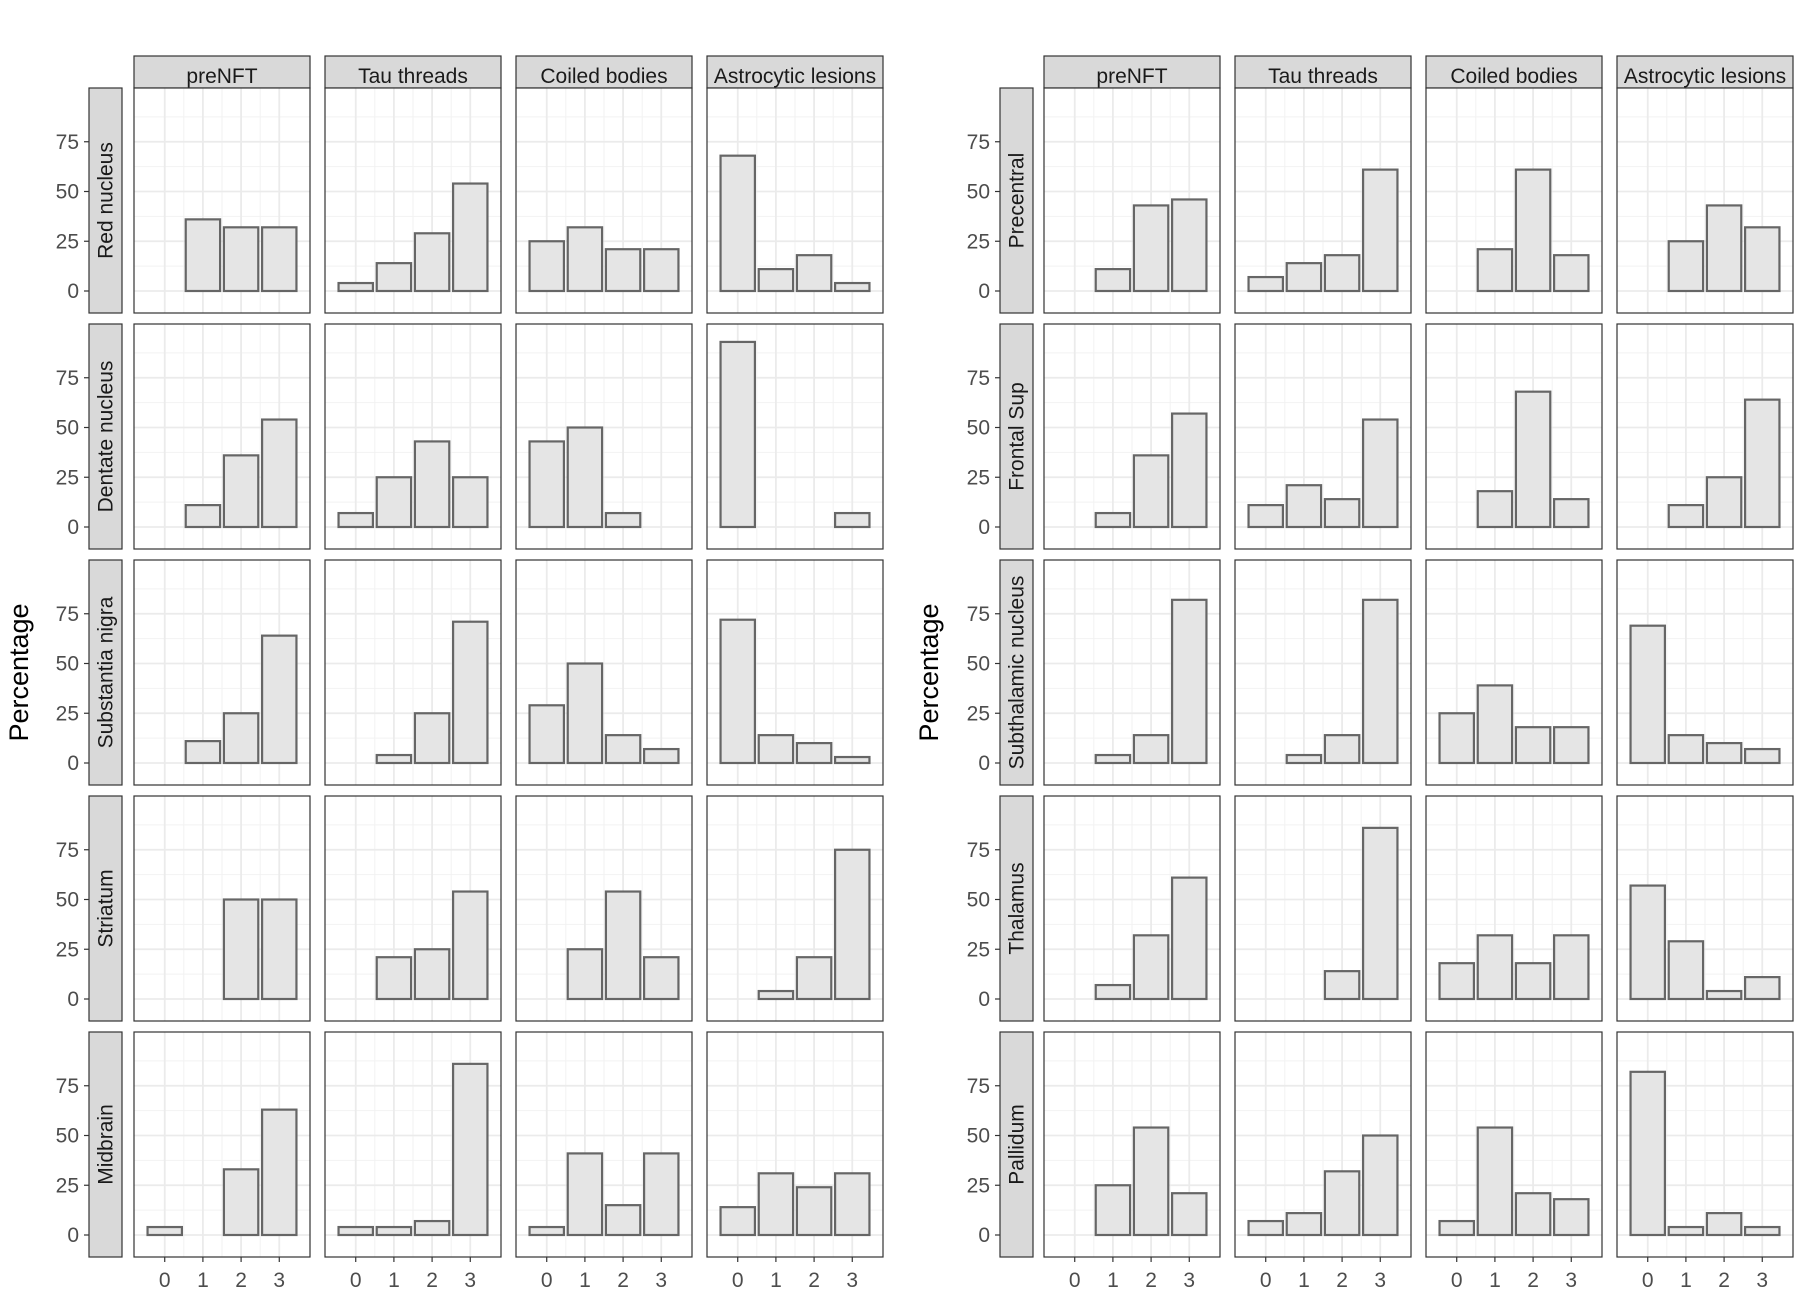 The height and width of the screenshot is (1299, 1800). I want to click on x-tick-label: 2, so click(241, 1280).